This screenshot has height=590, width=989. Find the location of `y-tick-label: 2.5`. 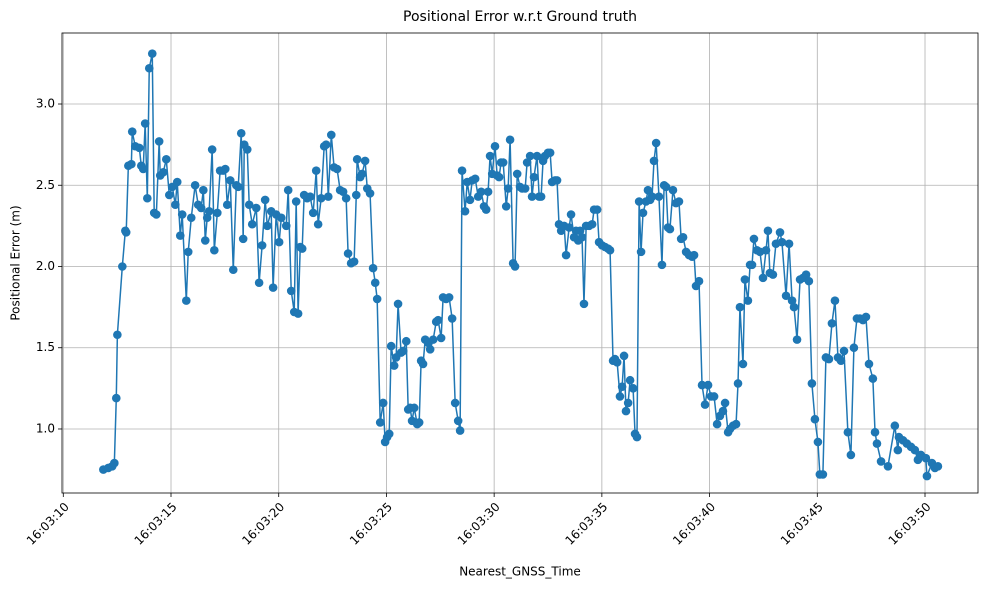

y-tick-label: 2.5 is located at coordinates (45, 185).